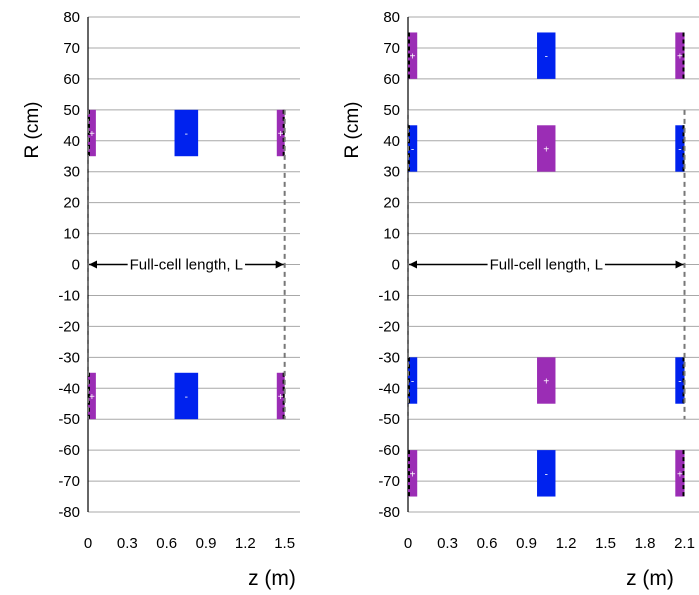  What do you see at coordinates (645, 543) in the screenshot?
I see `x-tick-label: 1.8` at bounding box center [645, 543].